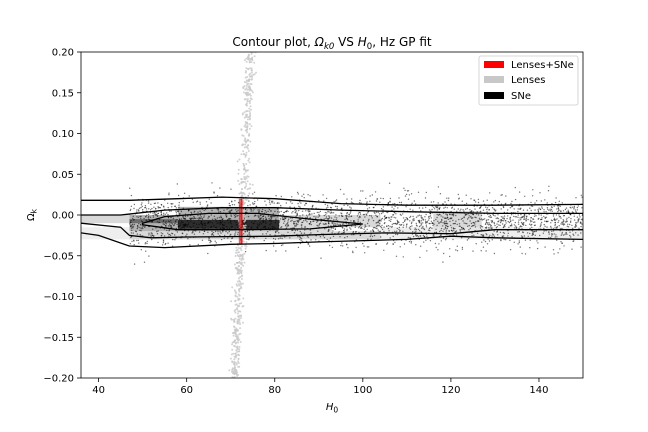 Image resolution: width=648 pixels, height=432 pixels. Describe the element at coordinates (242, 215) in the screenshot. I see `lenses-scatter-points` at that location.